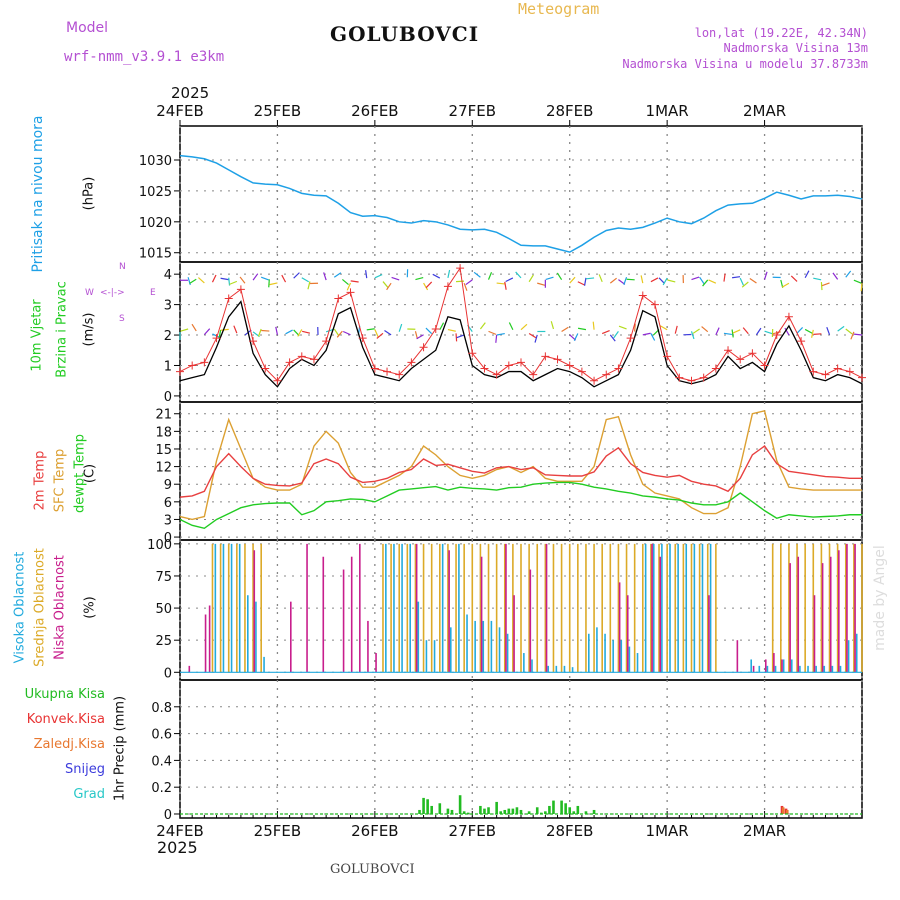  Describe the element at coordinates (163, 468) in the screenshot. I see `y-tick-label: 12` at that location.